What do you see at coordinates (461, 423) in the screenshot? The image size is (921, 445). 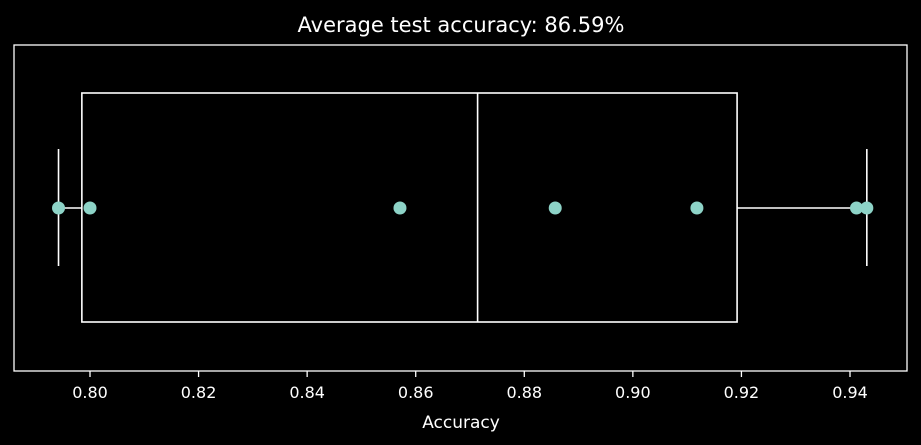 I see `x-axis-label: Accuracy` at bounding box center [461, 423].